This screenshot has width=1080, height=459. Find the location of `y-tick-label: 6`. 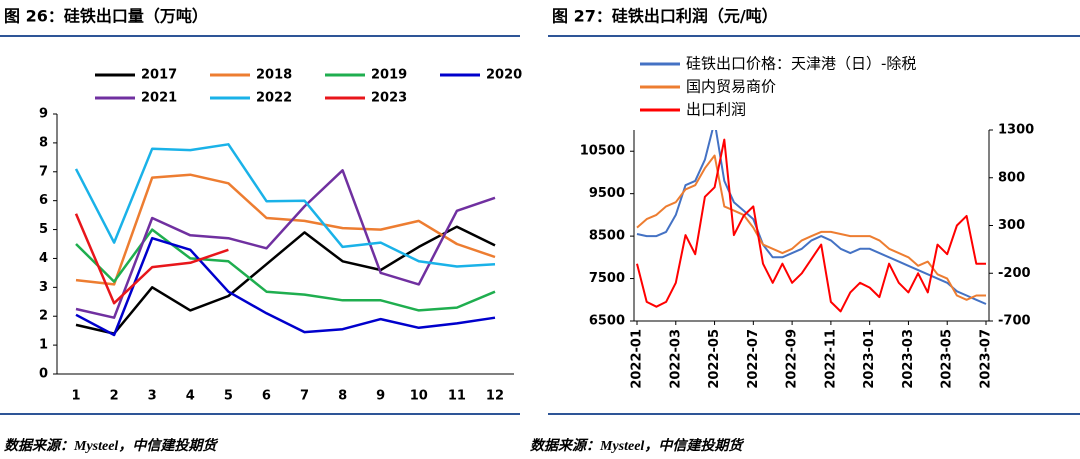

y-tick-label: 6 is located at coordinates (43, 200).